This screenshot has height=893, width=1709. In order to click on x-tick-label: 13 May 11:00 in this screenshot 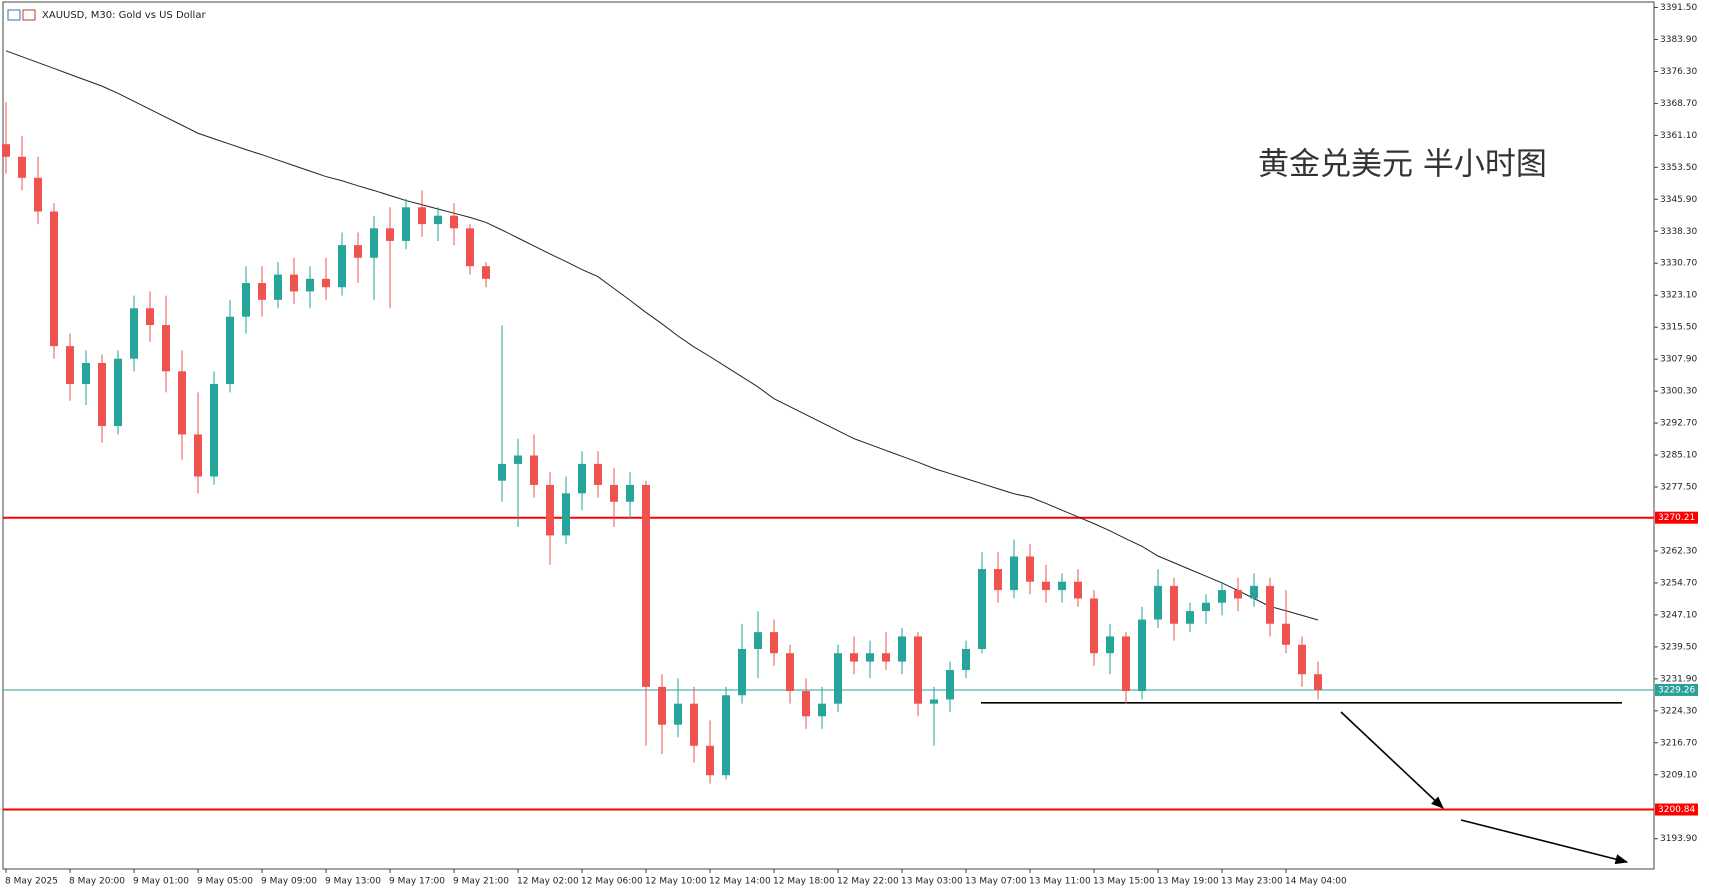, I will do `click(1060, 882)`.